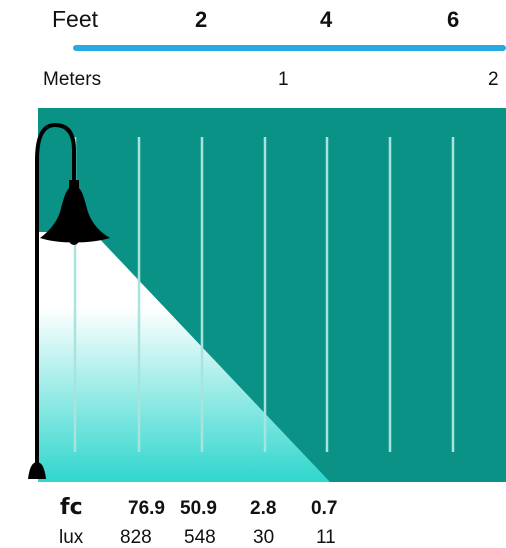 The image size is (506, 548). Describe the element at coordinates (146, 508) in the screenshot. I see `fc-value: 76.9` at that location.